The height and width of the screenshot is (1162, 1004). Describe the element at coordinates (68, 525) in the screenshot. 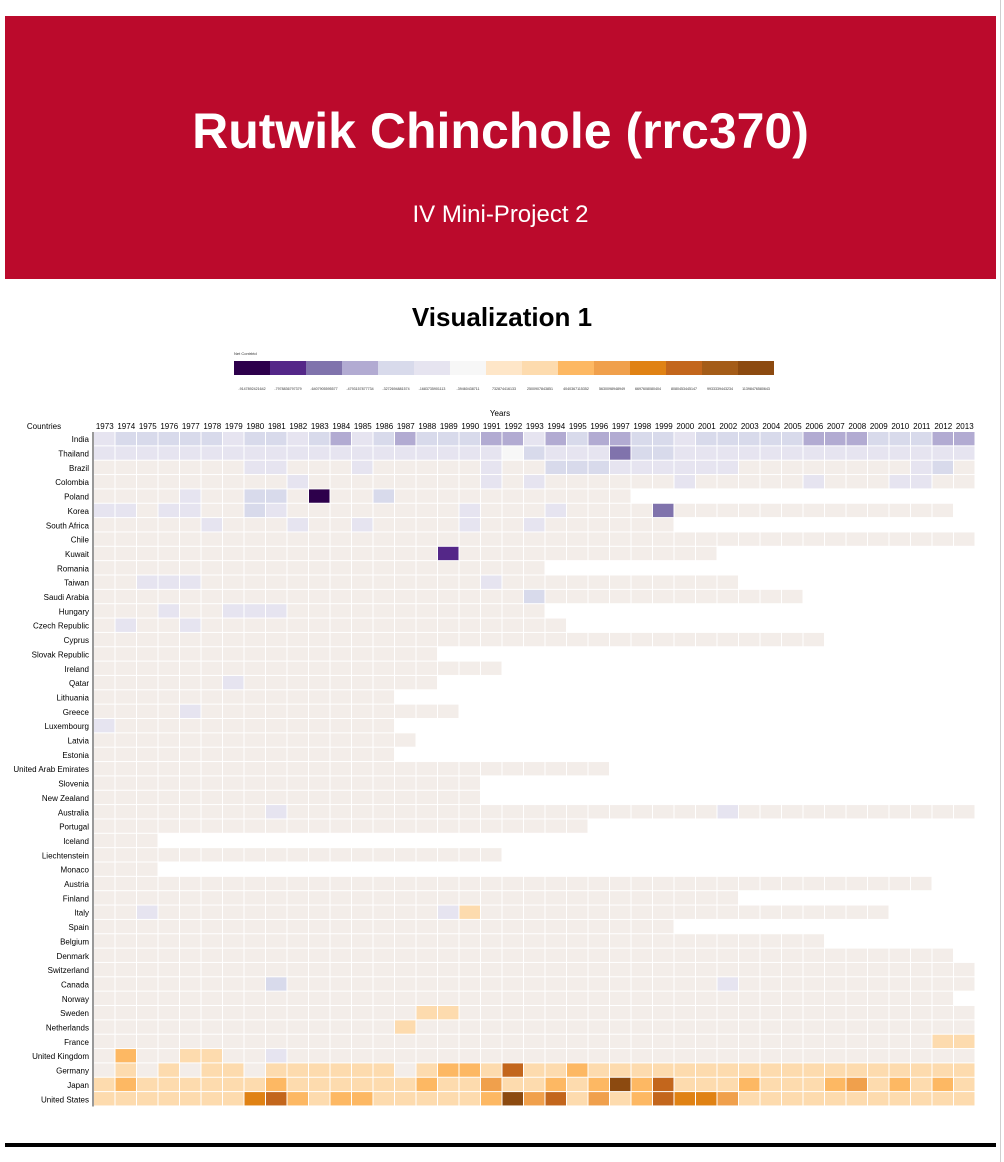

I see `country-tick-label: South Africa` at that location.